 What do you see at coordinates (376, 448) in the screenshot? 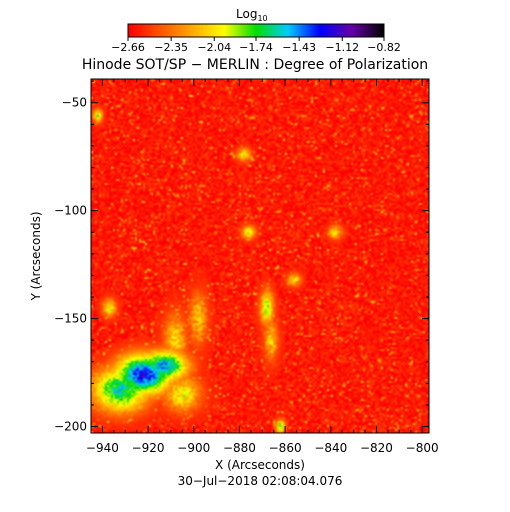
I see `x-tick-label: −820` at bounding box center [376, 448].